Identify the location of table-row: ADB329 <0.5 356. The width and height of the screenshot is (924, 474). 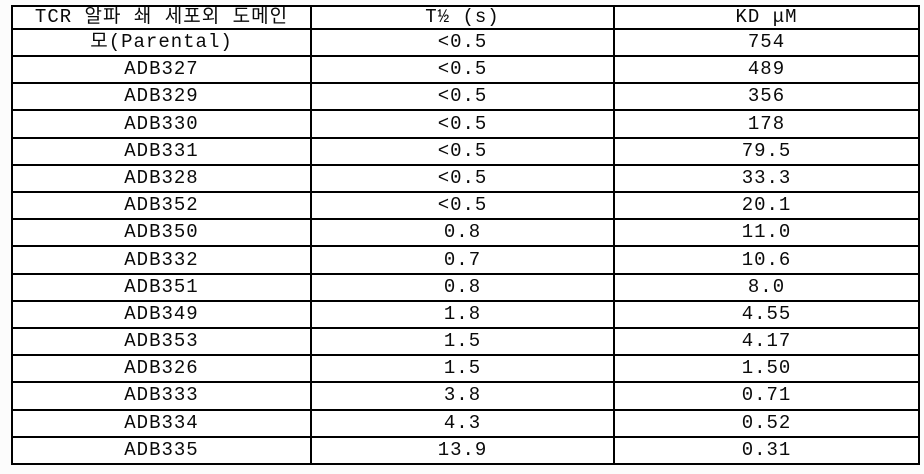
(465, 97).